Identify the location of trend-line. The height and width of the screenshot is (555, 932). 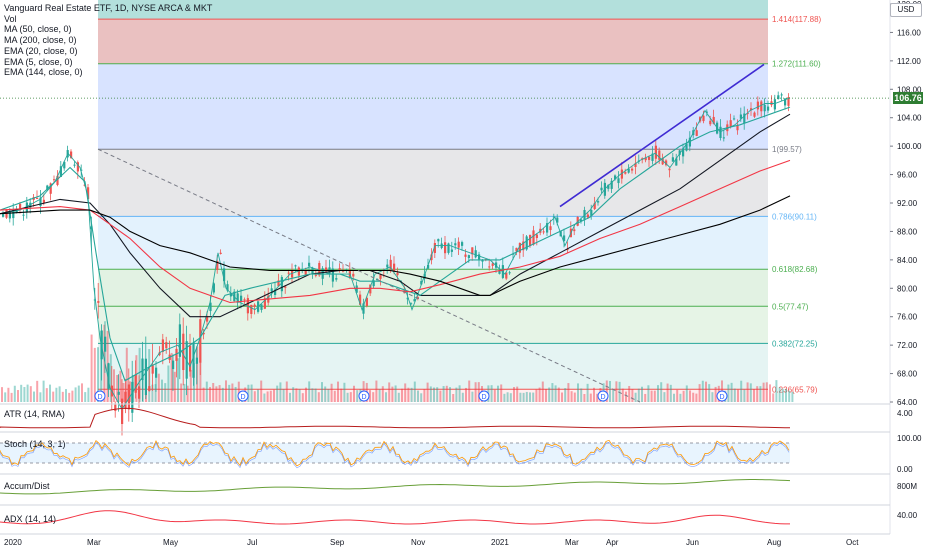
(662, 135).